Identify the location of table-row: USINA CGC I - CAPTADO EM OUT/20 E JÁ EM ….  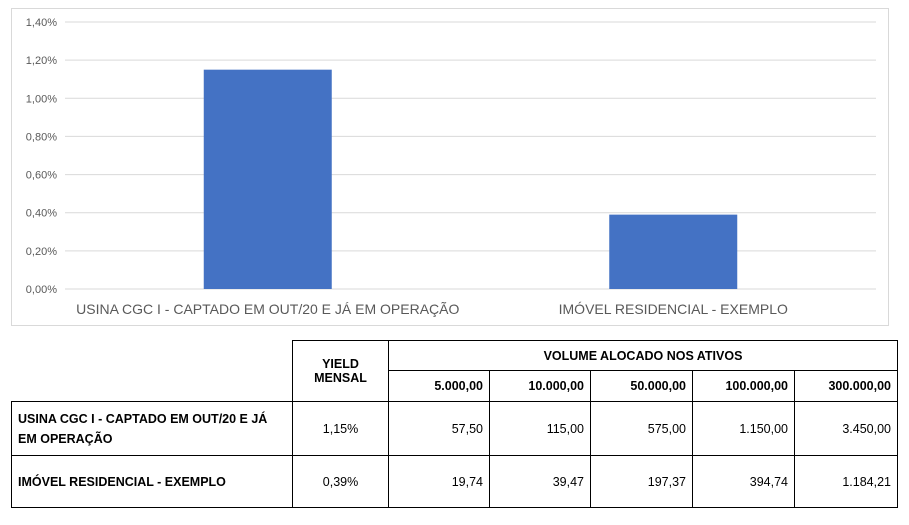
(454, 428).